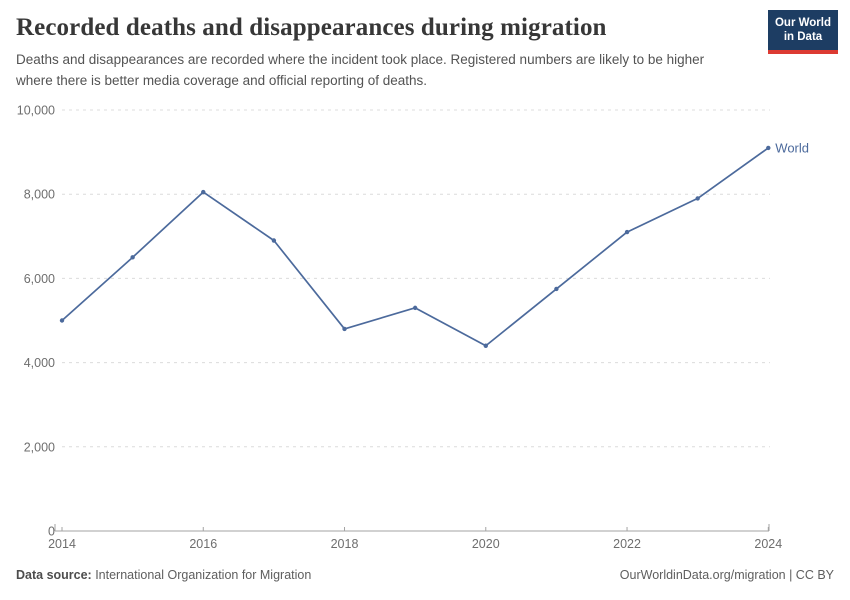 The image size is (850, 600). What do you see at coordinates (39, 195) in the screenshot?
I see `y-axis-tick-label: 8,000` at bounding box center [39, 195].